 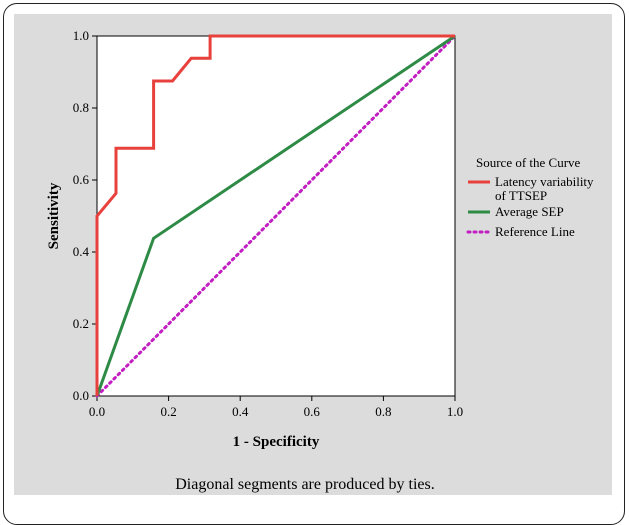 I want to click on x-tick-label: 0.8, so click(x=383, y=411).